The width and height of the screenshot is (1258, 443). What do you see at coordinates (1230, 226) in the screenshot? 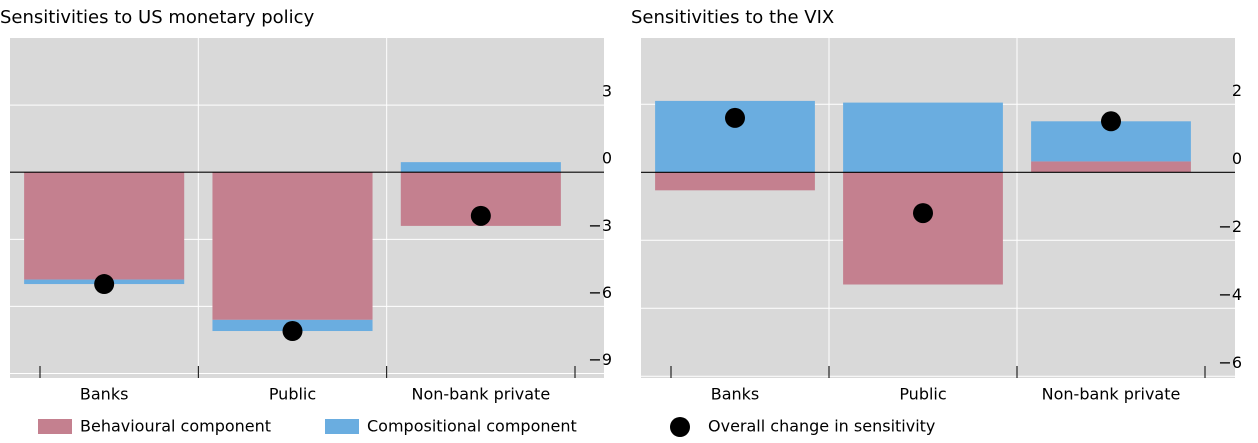
I see `y-tick-label: −2` at bounding box center [1230, 226].